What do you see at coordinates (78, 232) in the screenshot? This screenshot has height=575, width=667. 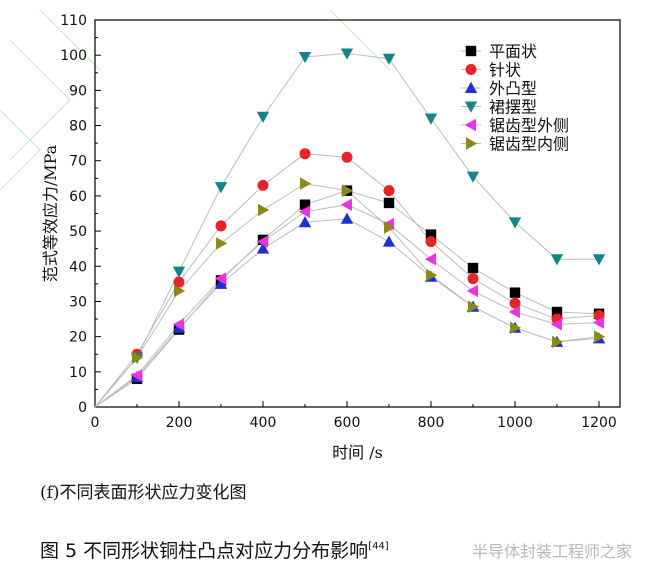 I see `y-tick-label: 50` at bounding box center [78, 232].